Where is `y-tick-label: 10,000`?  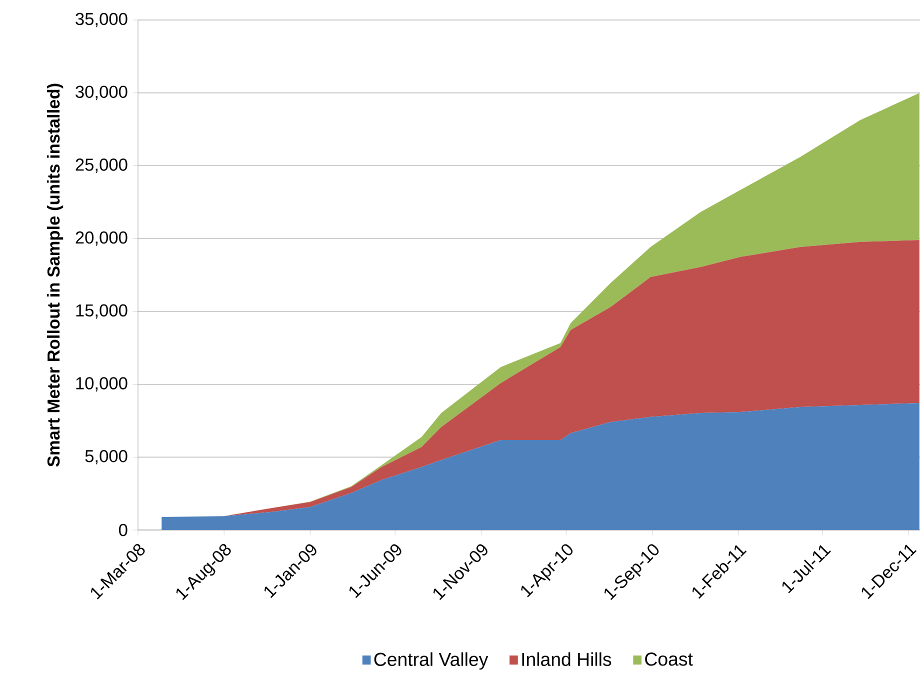
y-tick-label: 10,000 is located at coordinates (102, 384).